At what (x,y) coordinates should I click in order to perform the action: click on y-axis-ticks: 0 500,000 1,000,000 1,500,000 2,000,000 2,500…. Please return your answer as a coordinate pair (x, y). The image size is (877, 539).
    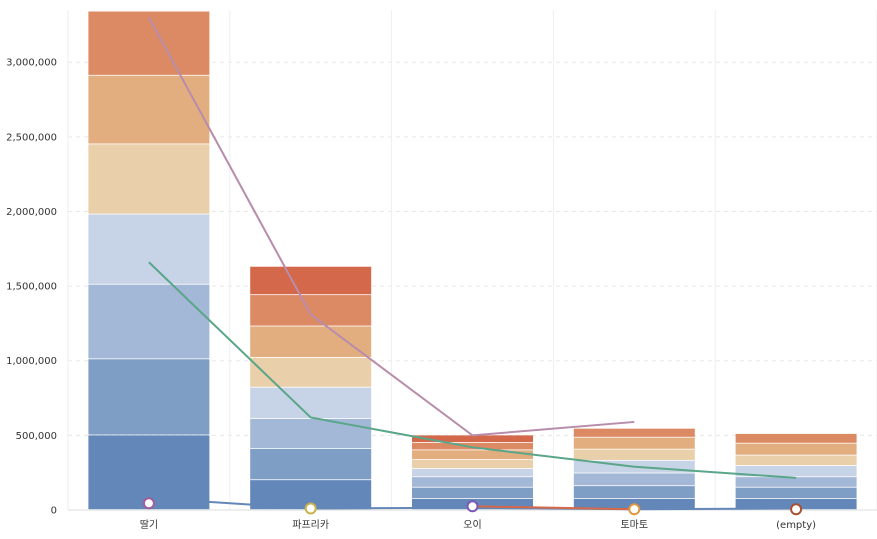
    Looking at the image, I should click on (31, 287).